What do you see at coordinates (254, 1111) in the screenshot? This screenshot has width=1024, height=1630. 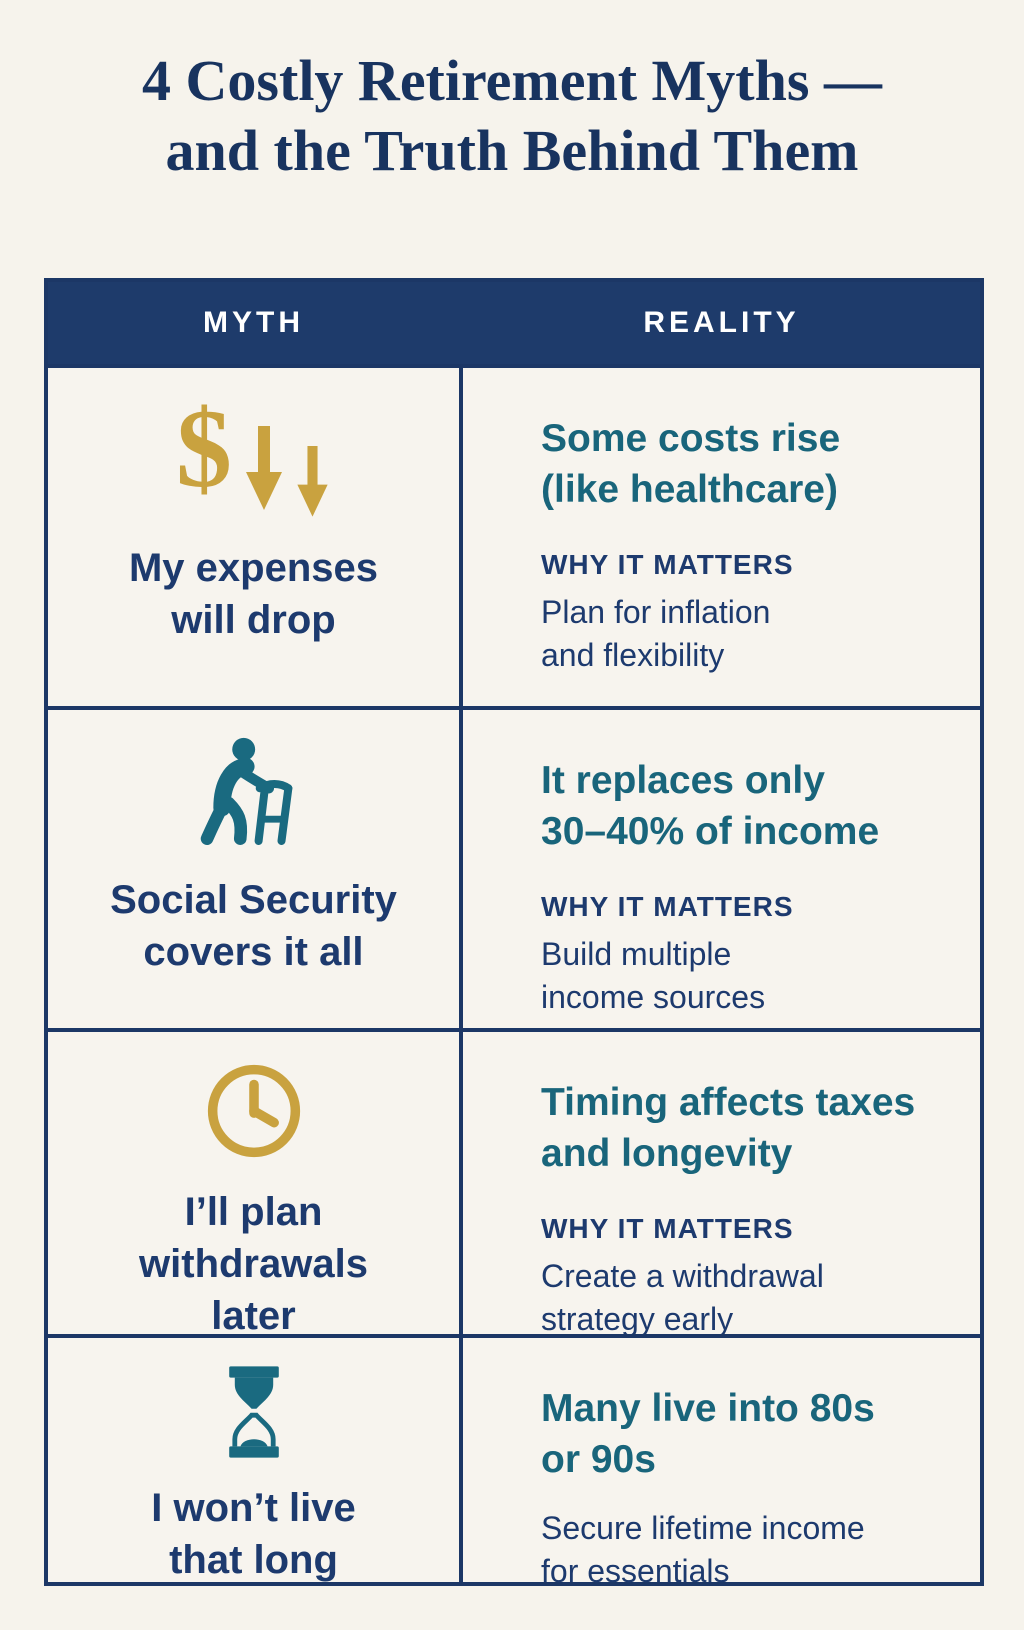 I see `clock-icon` at bounding box center [254, 1111].